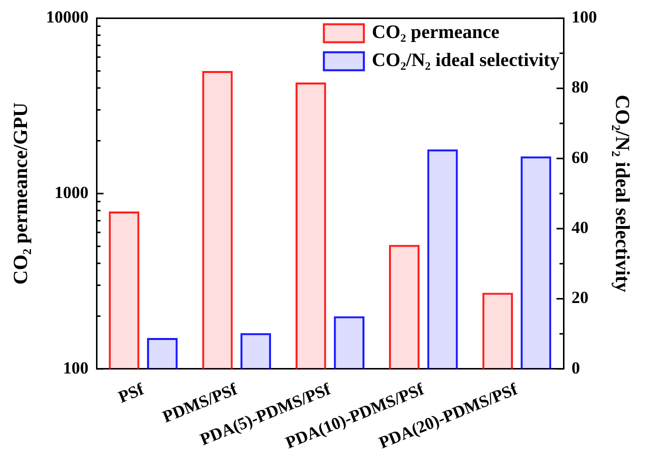 This screenshot has height=467, width=647. I want to click on y2-tick-label: 80, so click(580, 87).